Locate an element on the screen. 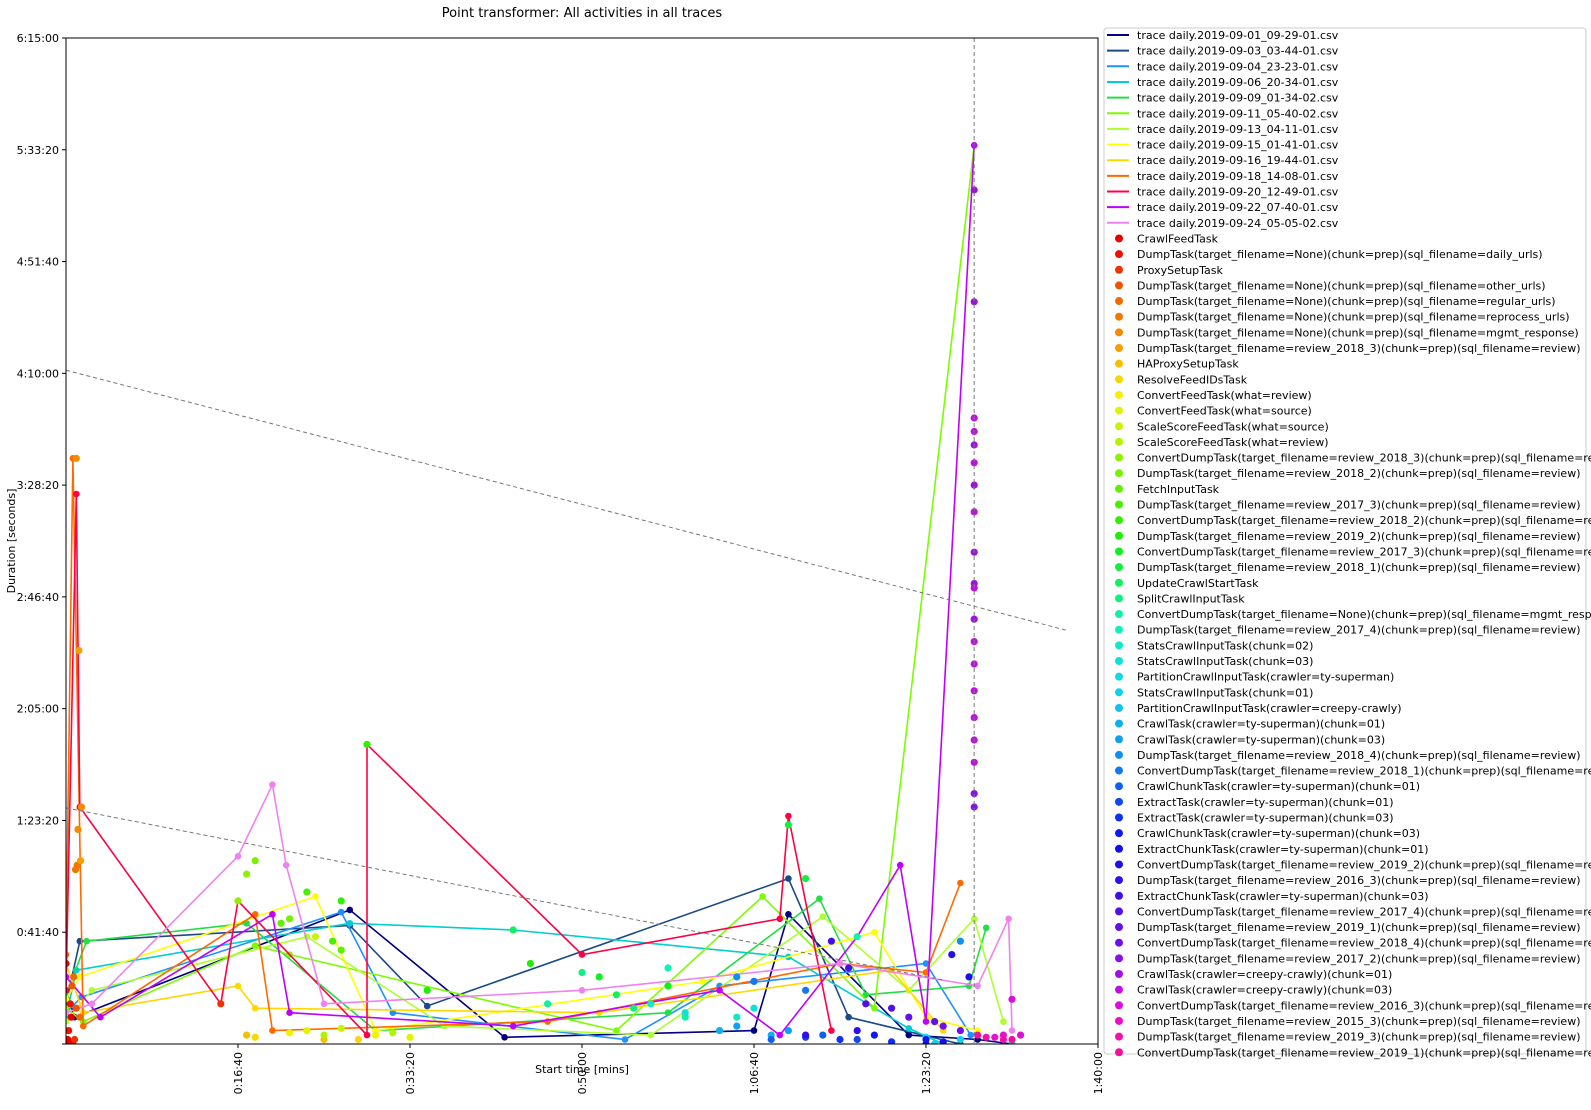 The height and width of the screenshot is (1110, 1591). legend-entry: trace daily.2019-09-03_03-44-01.csv is located at coordinates (1238, 51).